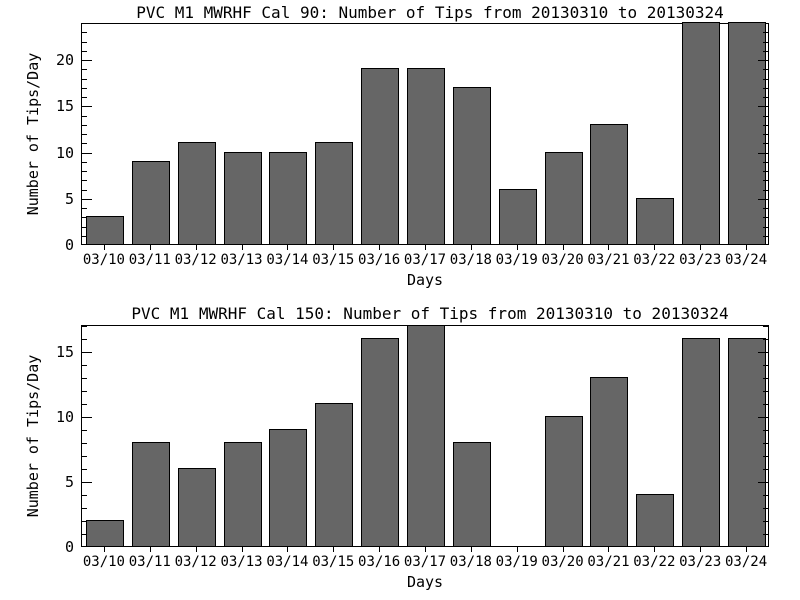 Image resolution: width=800 pixels, height=600 pixels. Describe the element at coordinates (700, 562) in the screenshot. I see `x-tick-label: 03/23` at that location.